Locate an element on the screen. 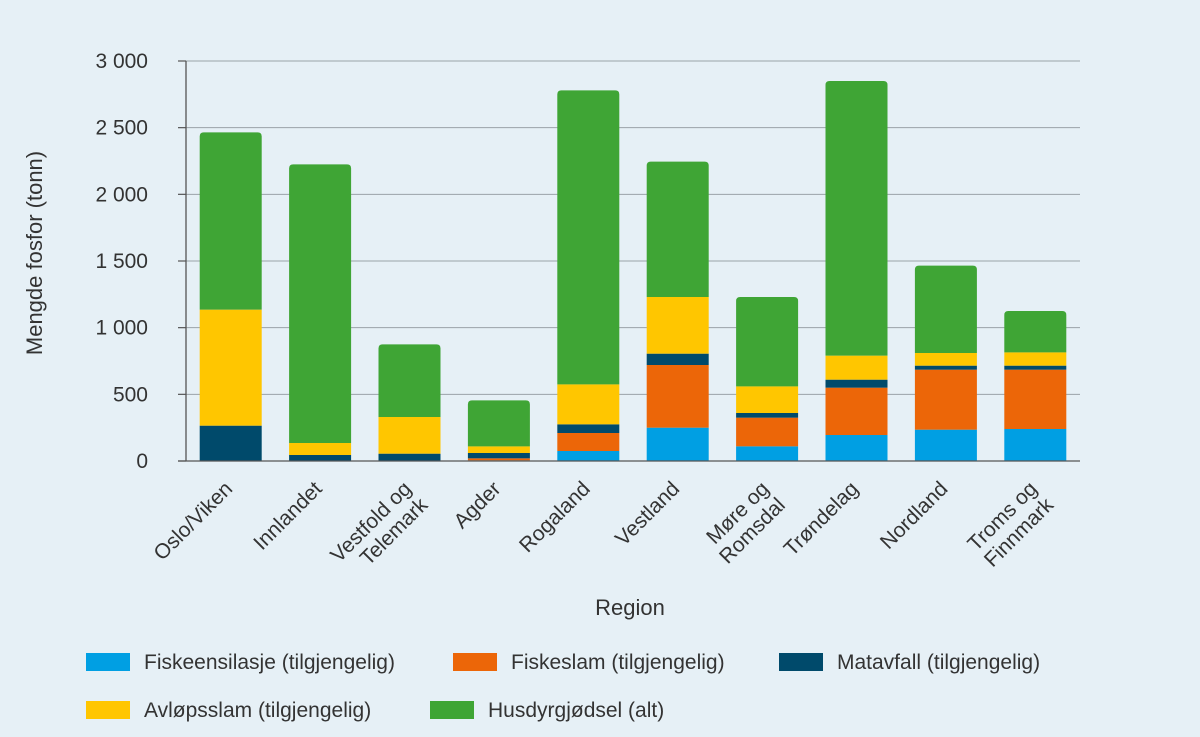 Image resolution: width=1200 pixels, height=737 pixels. x-tick-label: Vestland is located at coordinates (647, 513).